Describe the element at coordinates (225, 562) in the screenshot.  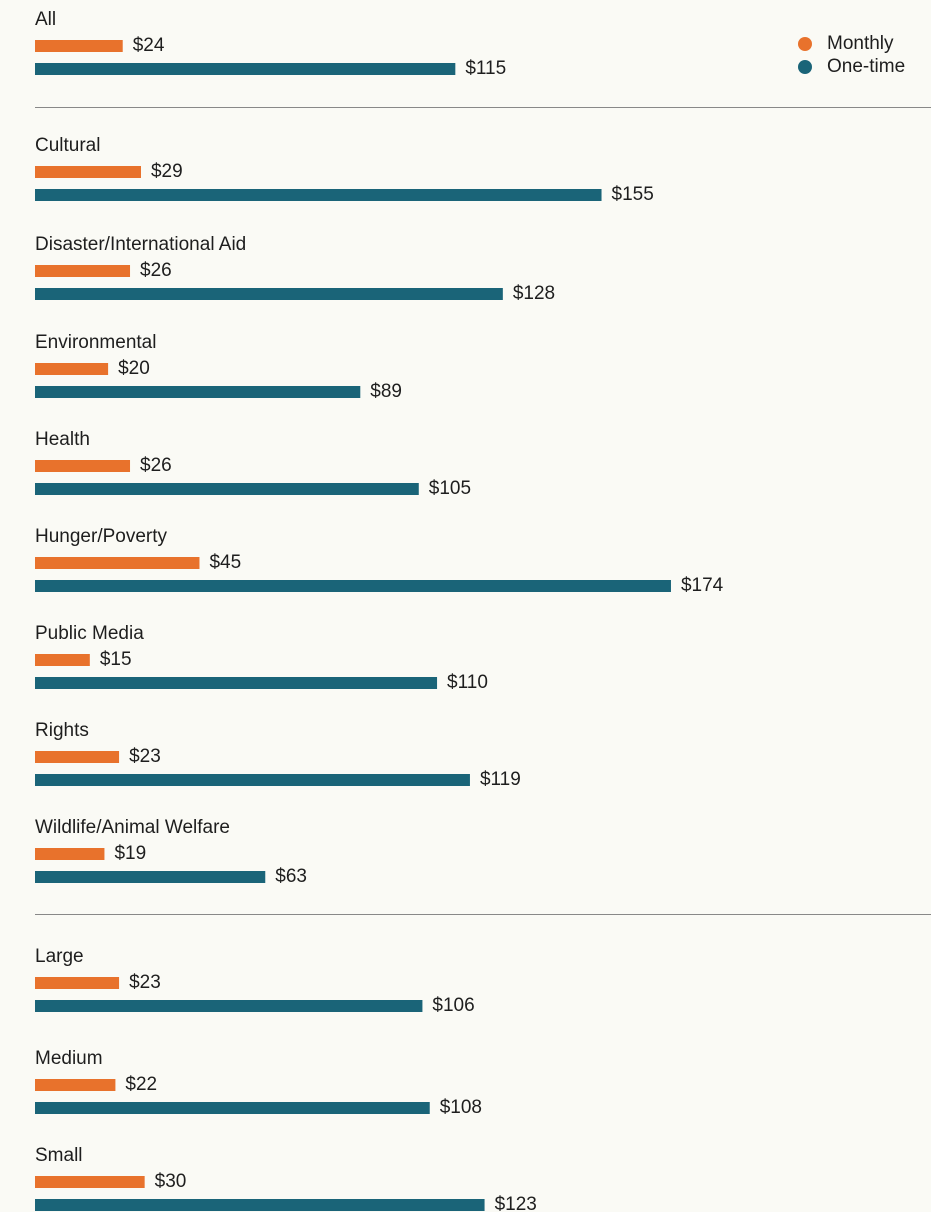
I see `value-label: $45` at that location.